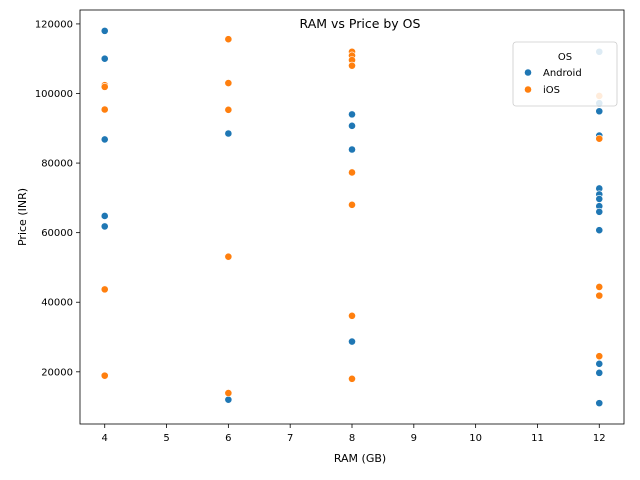 The image size is (640, 480). Describe the element at coordinates (360, 23) in the screenshot. I see `chart-title: RAM vs Price by OS` at that location.